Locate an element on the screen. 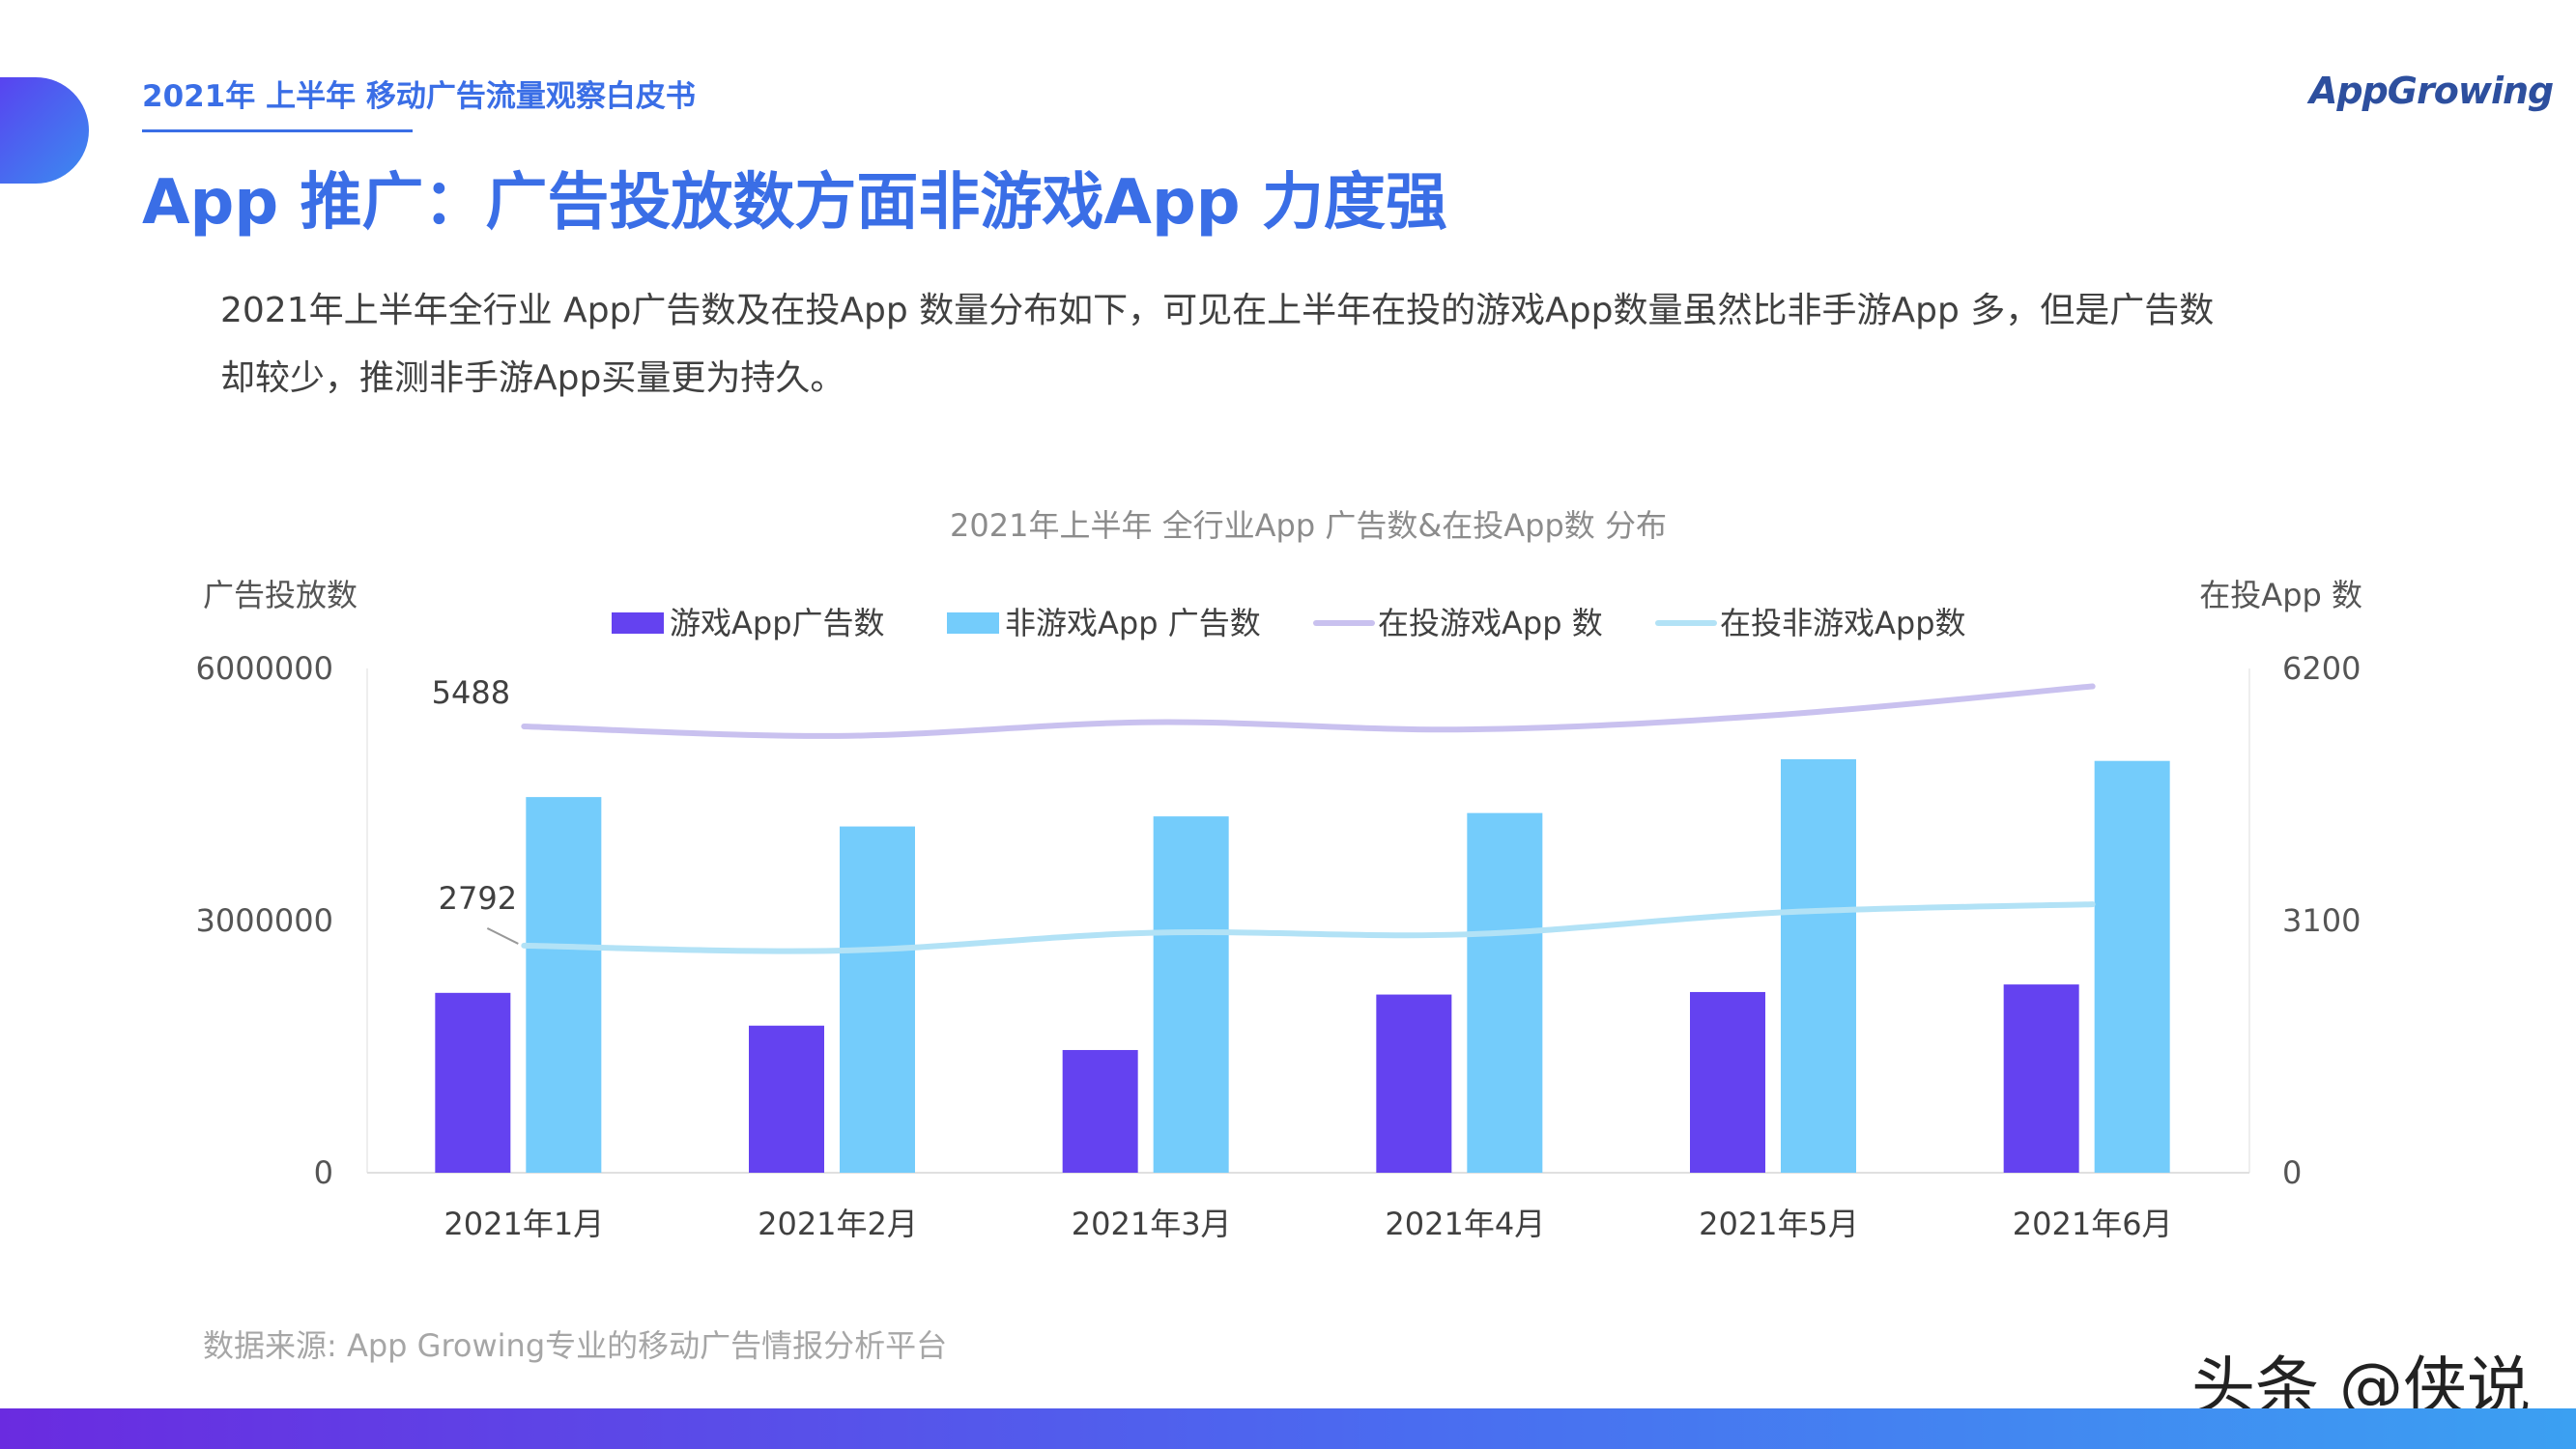  data-label: 5488 is located at coordinates (471, 692).